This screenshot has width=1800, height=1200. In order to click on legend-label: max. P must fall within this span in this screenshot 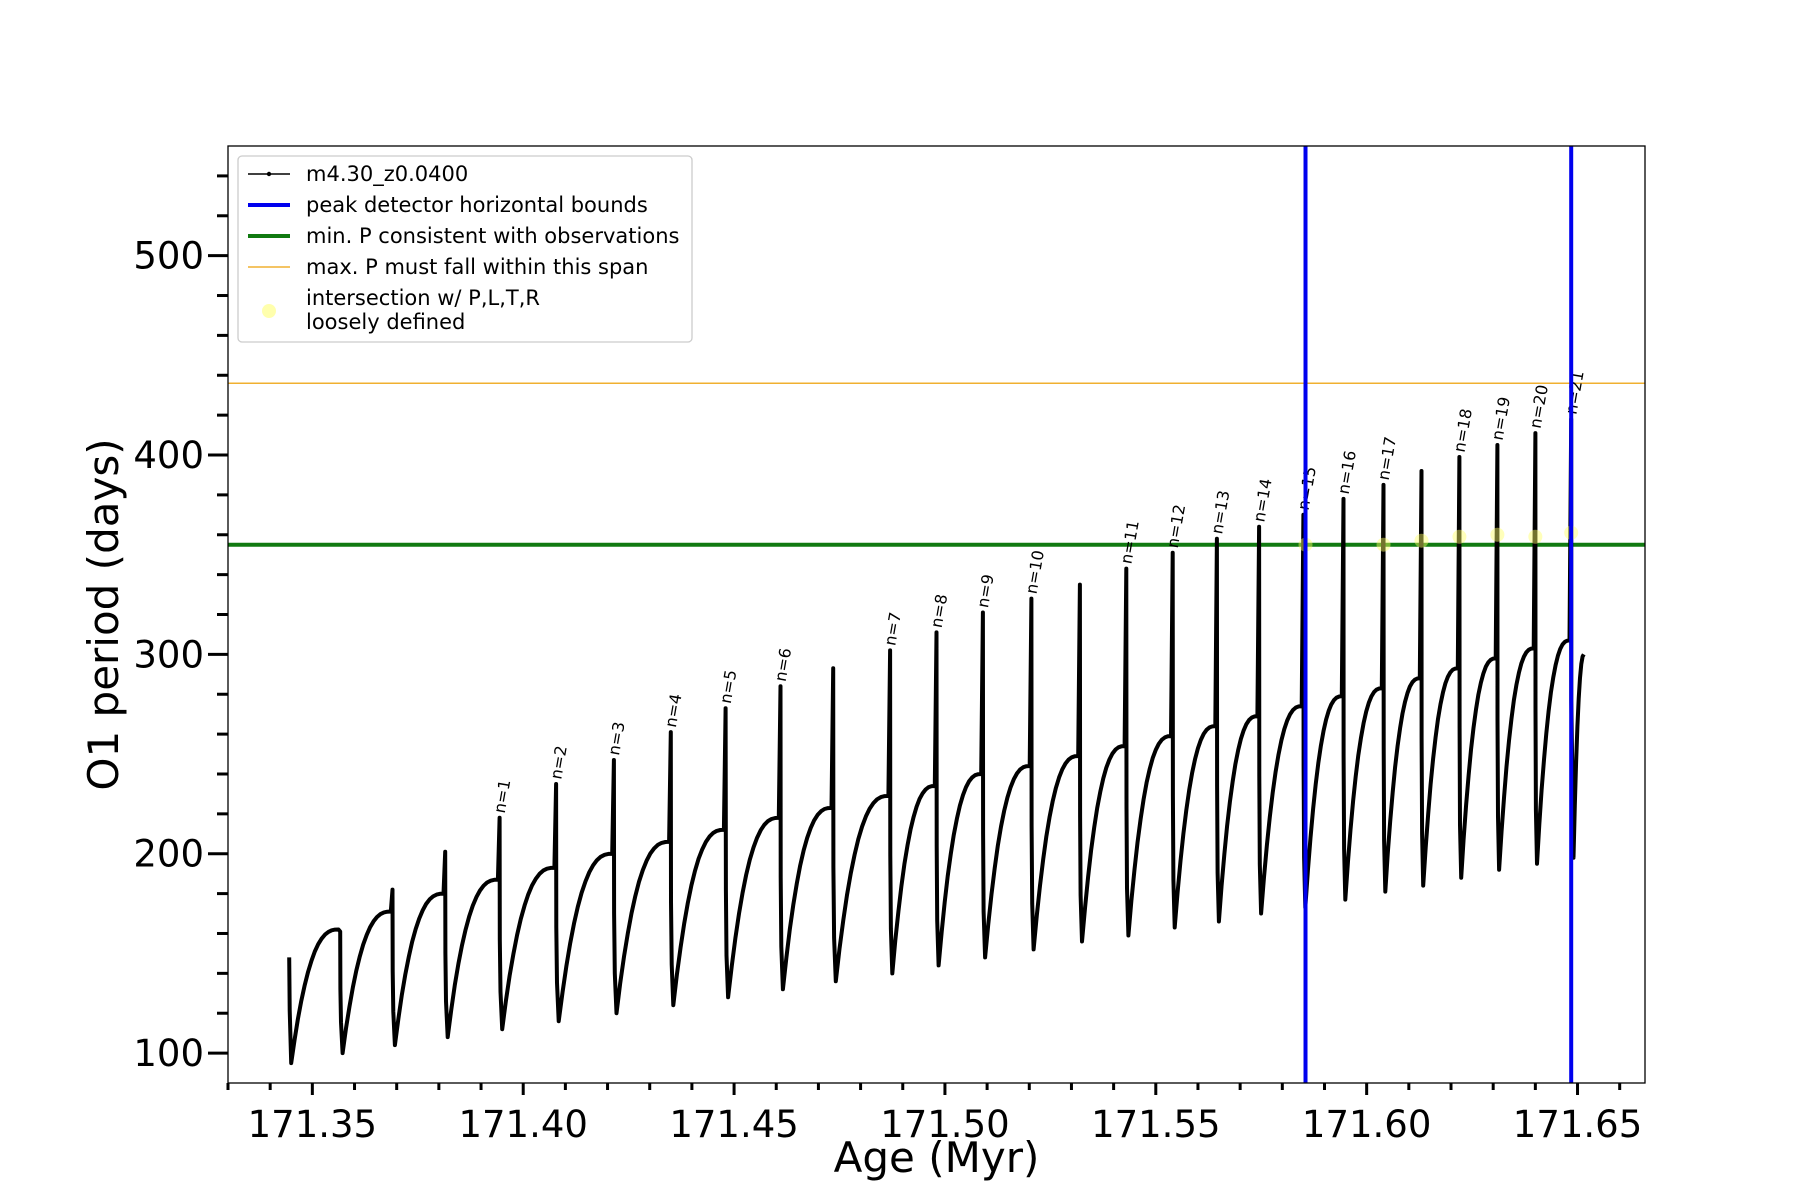, I will do `click(477, 267)`.